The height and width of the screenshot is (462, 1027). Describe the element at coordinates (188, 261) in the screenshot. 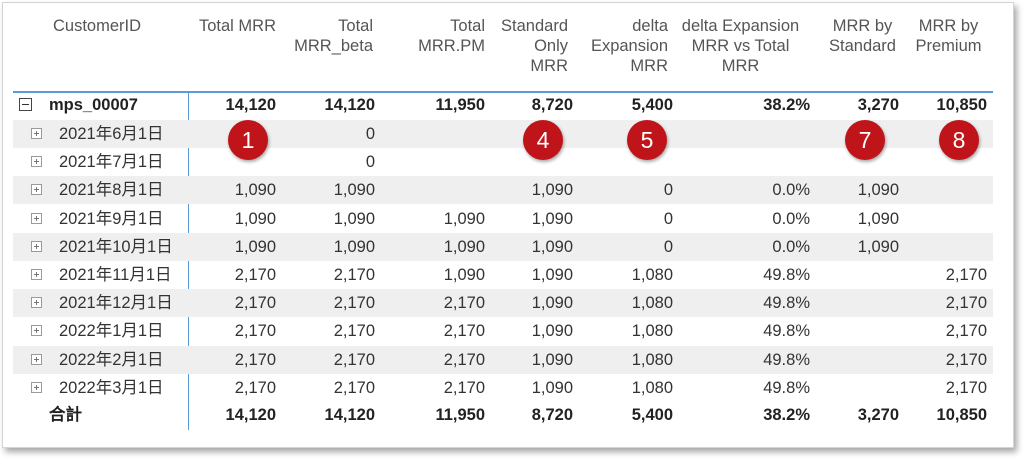

I see `row-header-divider` at that location.